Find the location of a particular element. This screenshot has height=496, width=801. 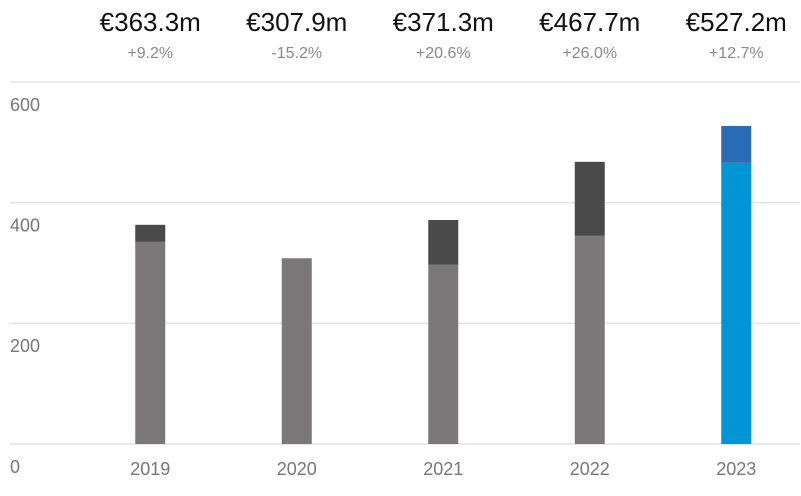

change-label: +12.7% is located at coordinates (736, 53).